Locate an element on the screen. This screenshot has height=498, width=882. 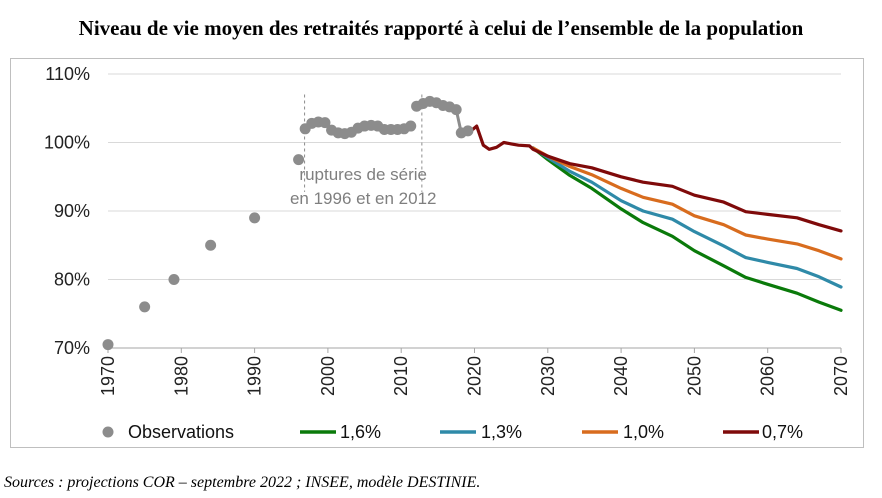
x-tick-label: 2010 is located at coordinates (401, 376).